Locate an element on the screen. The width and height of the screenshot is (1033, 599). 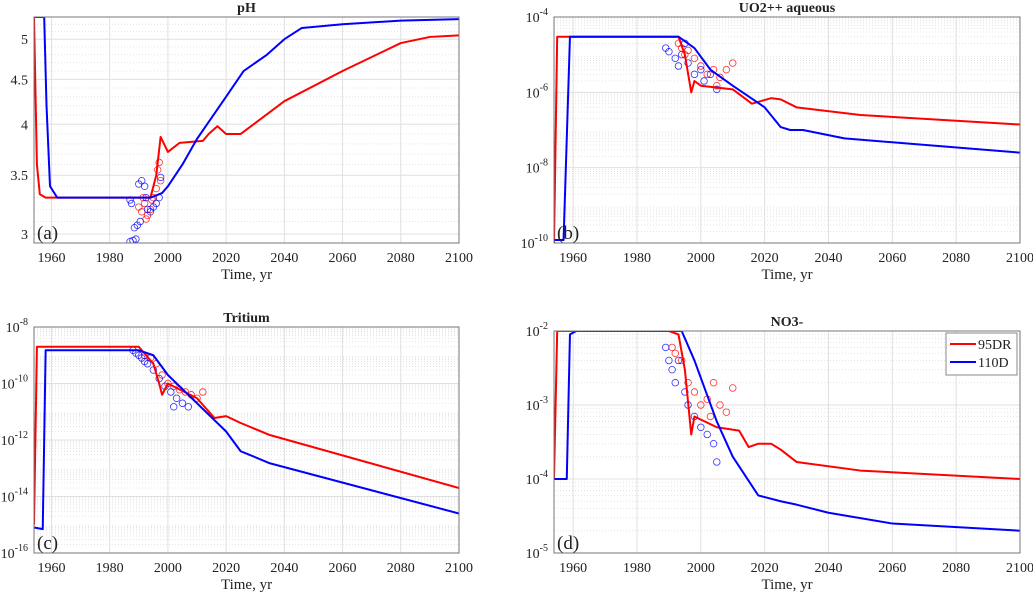
y-tick-label: 4.5 is located at coordinates (20, 80).